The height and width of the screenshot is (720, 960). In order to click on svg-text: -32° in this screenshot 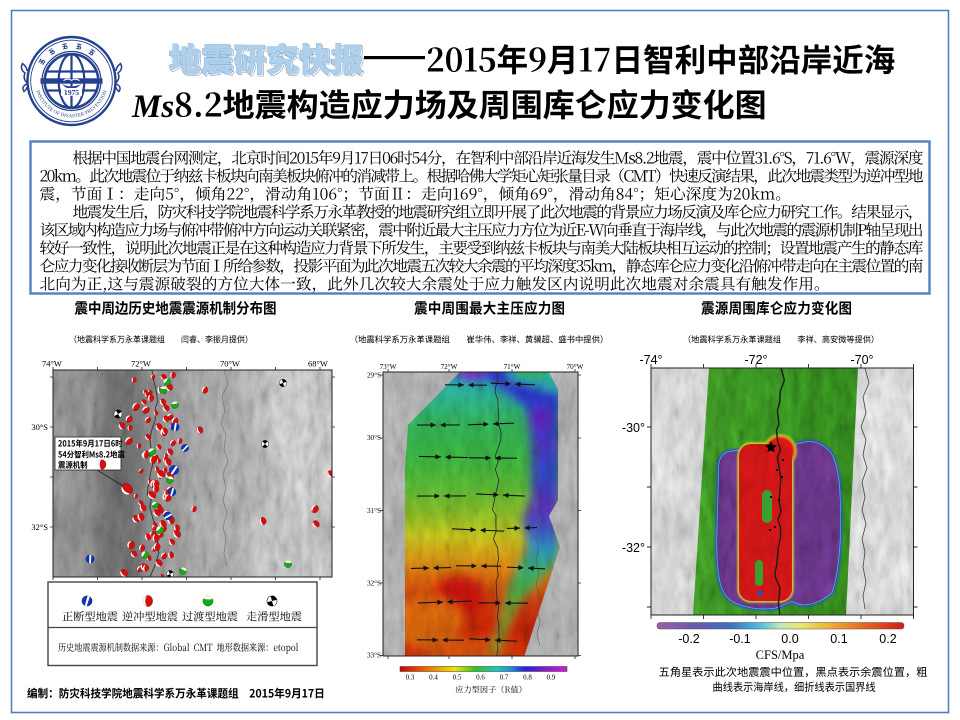, I will do `click(633, 548)`.